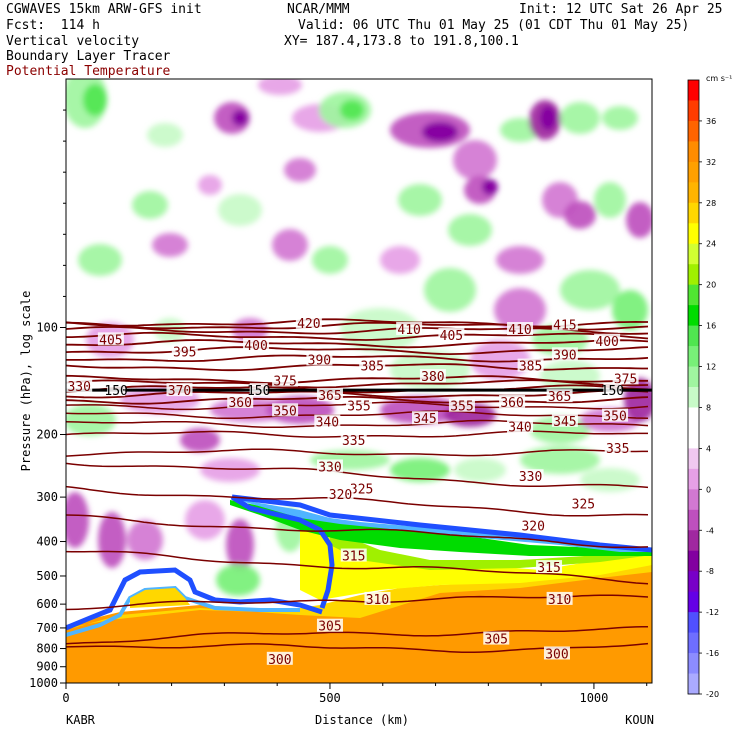 Image resolution: width=740 pixels, height=740 pixels. I want to click on isentrope-label-6: 400, so click(255, 346).